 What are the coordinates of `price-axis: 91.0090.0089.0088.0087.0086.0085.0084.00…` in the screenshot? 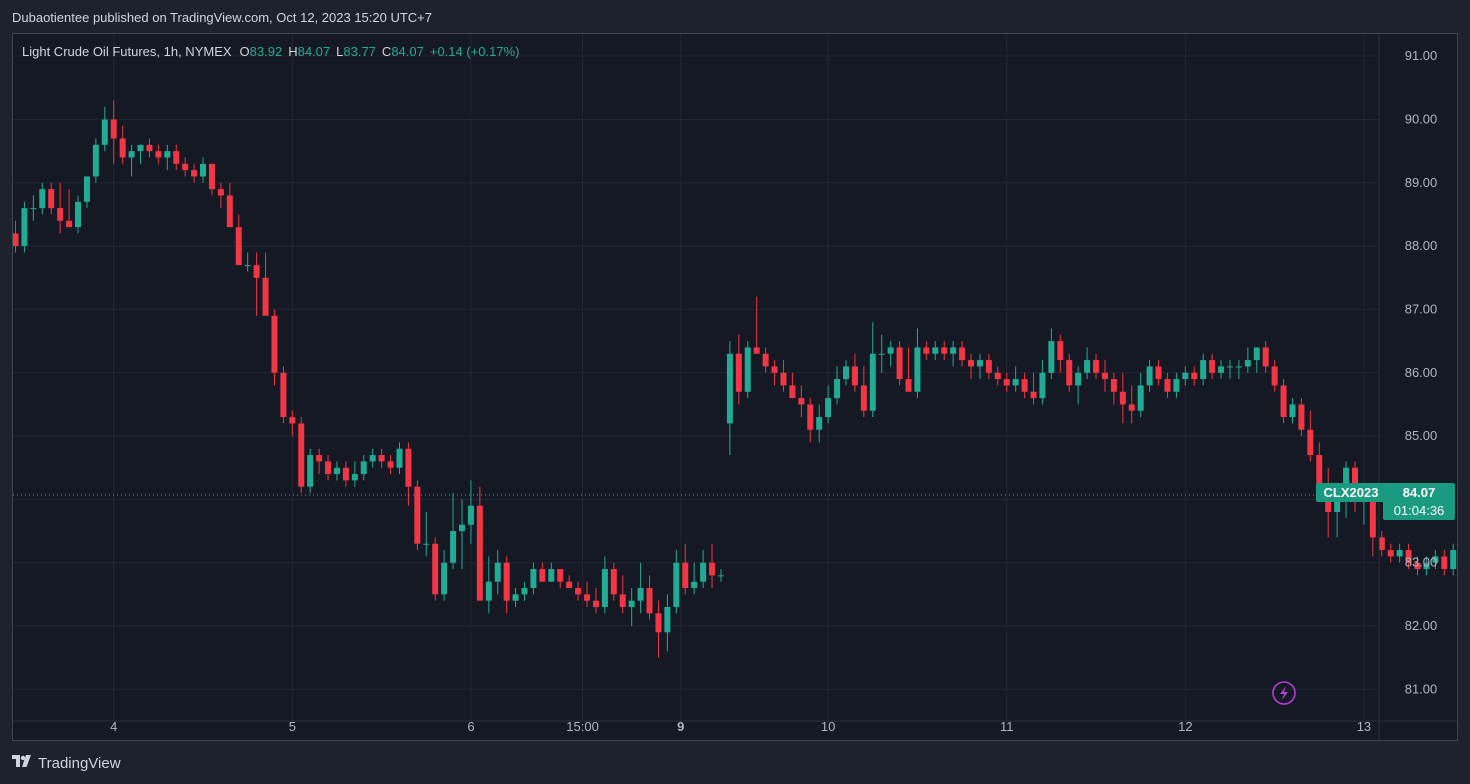 It's located at (1408, 387).